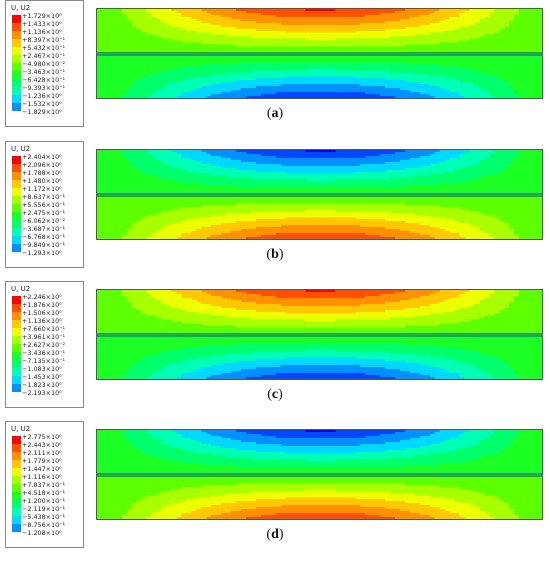 The width and height of the screenshot is (550, 561). What do you see at coordinates (43, 189) in the screenshot?
I see `legend-tick-label: +1.172×10⁰` at bounding box center [43, 189].